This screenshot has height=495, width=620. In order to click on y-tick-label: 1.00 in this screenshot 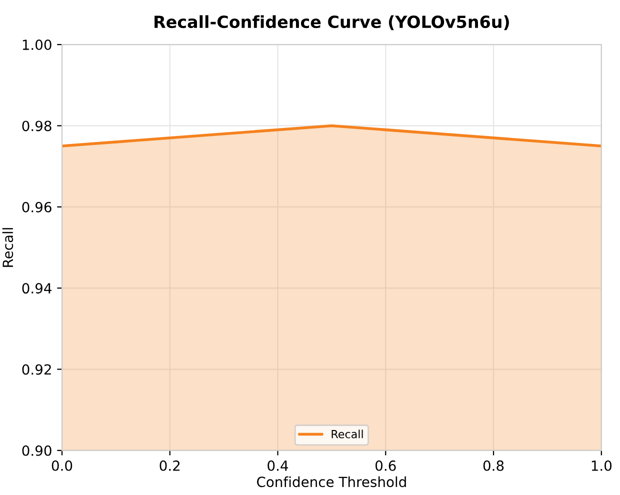, I will do `click(37, 45)`.